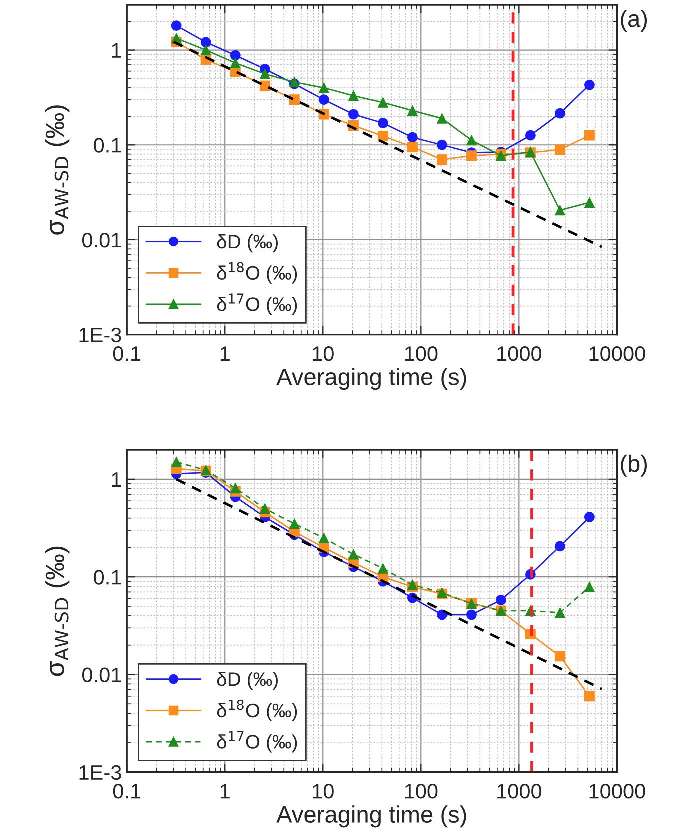 This screenshot has height=835, width=676. Describe the element at coordinates (634, 465) in the screenshot. I see `text: (b)` at that location.